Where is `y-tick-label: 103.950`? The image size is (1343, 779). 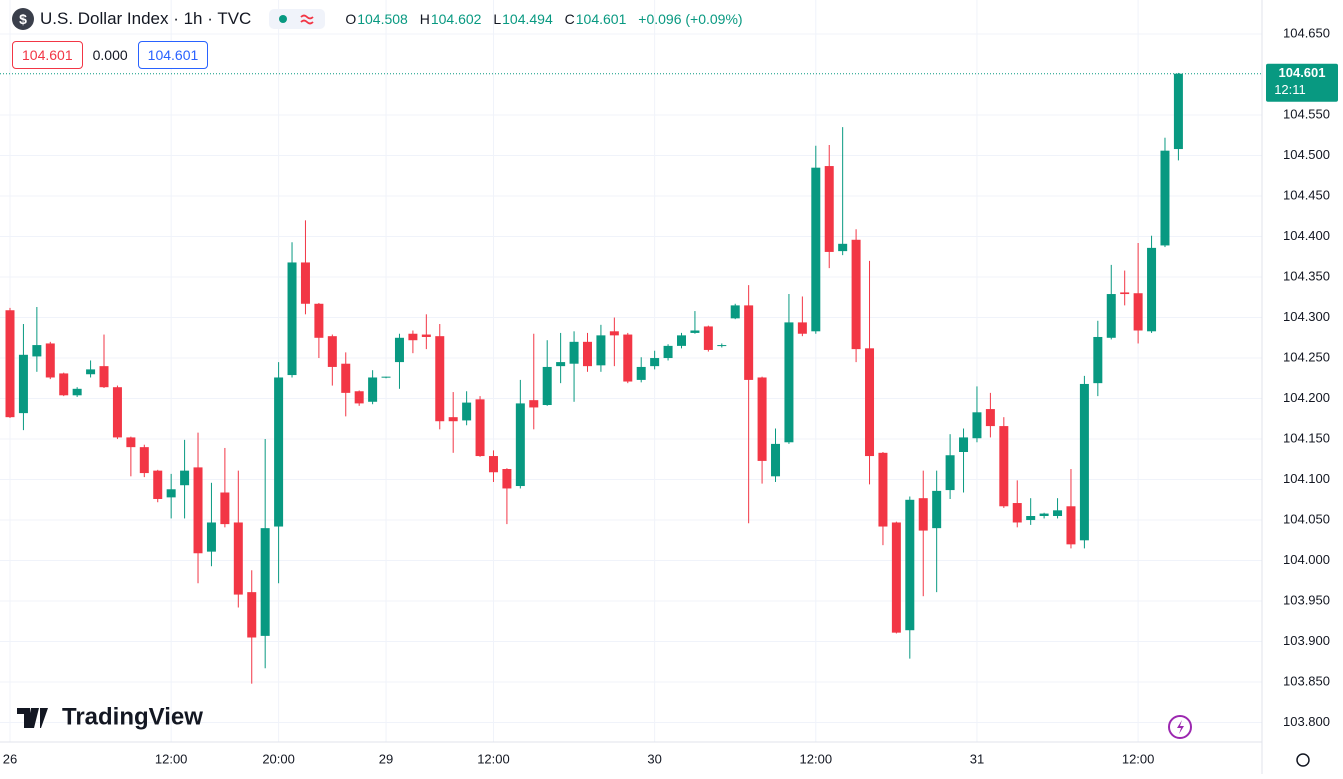
y-tick-label: 103.950 is located at coordinates (1306, 599).